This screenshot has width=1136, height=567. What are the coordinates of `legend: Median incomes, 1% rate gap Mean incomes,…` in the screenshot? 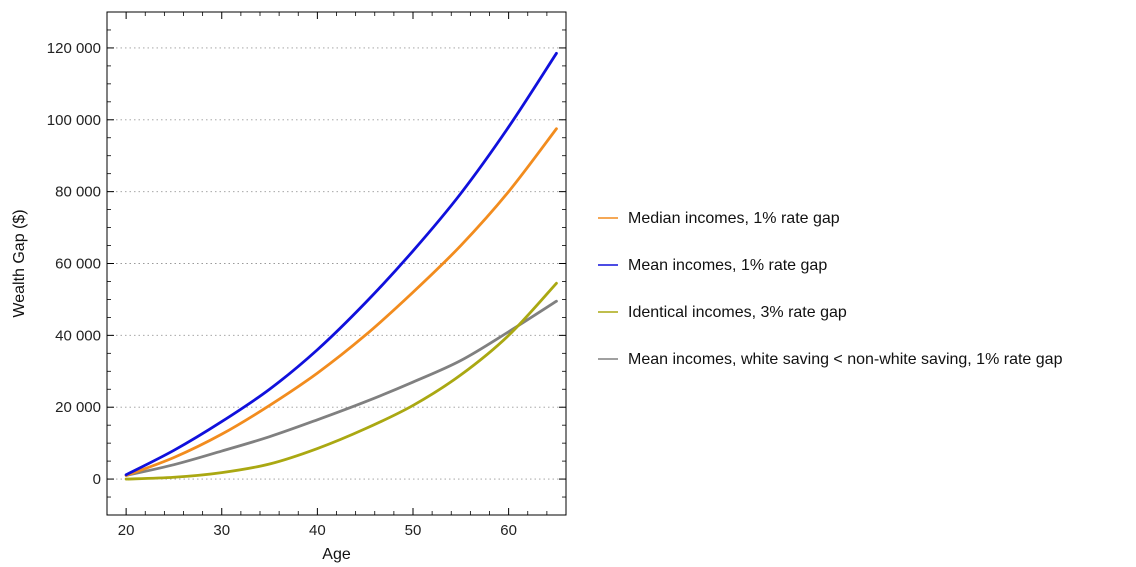 It's located at (830, 289).